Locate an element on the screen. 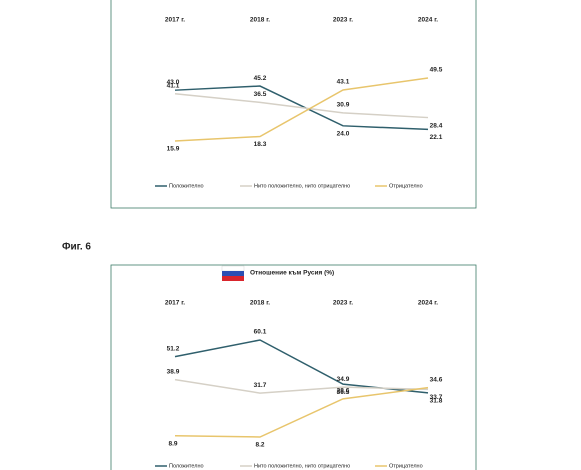  data-label: 8.9 is located at coordinates (172, 443).